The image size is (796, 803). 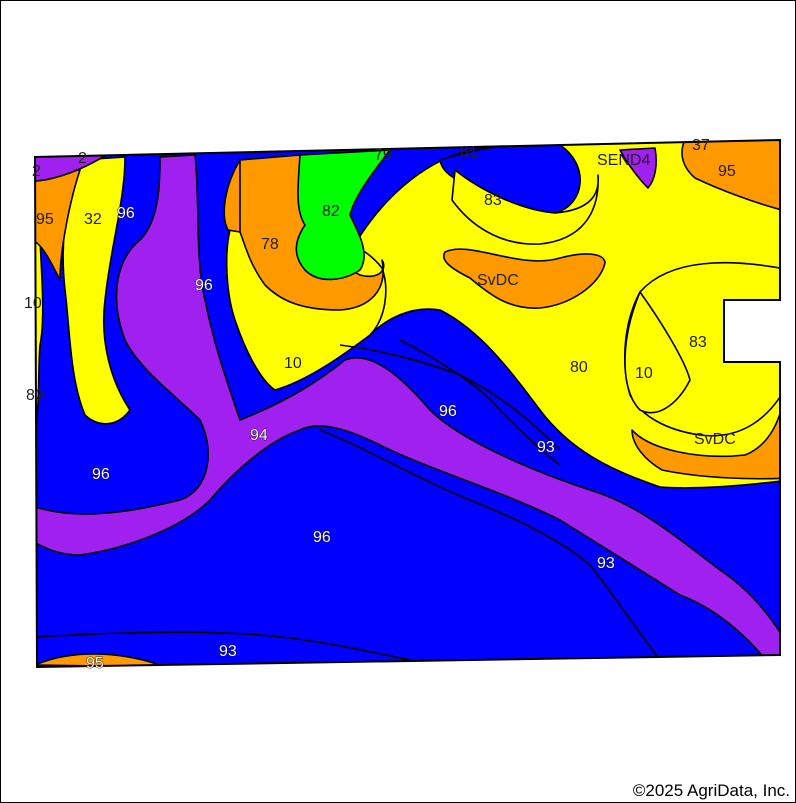 I want to click on label-93b: 93, so click(x=606, y=563).